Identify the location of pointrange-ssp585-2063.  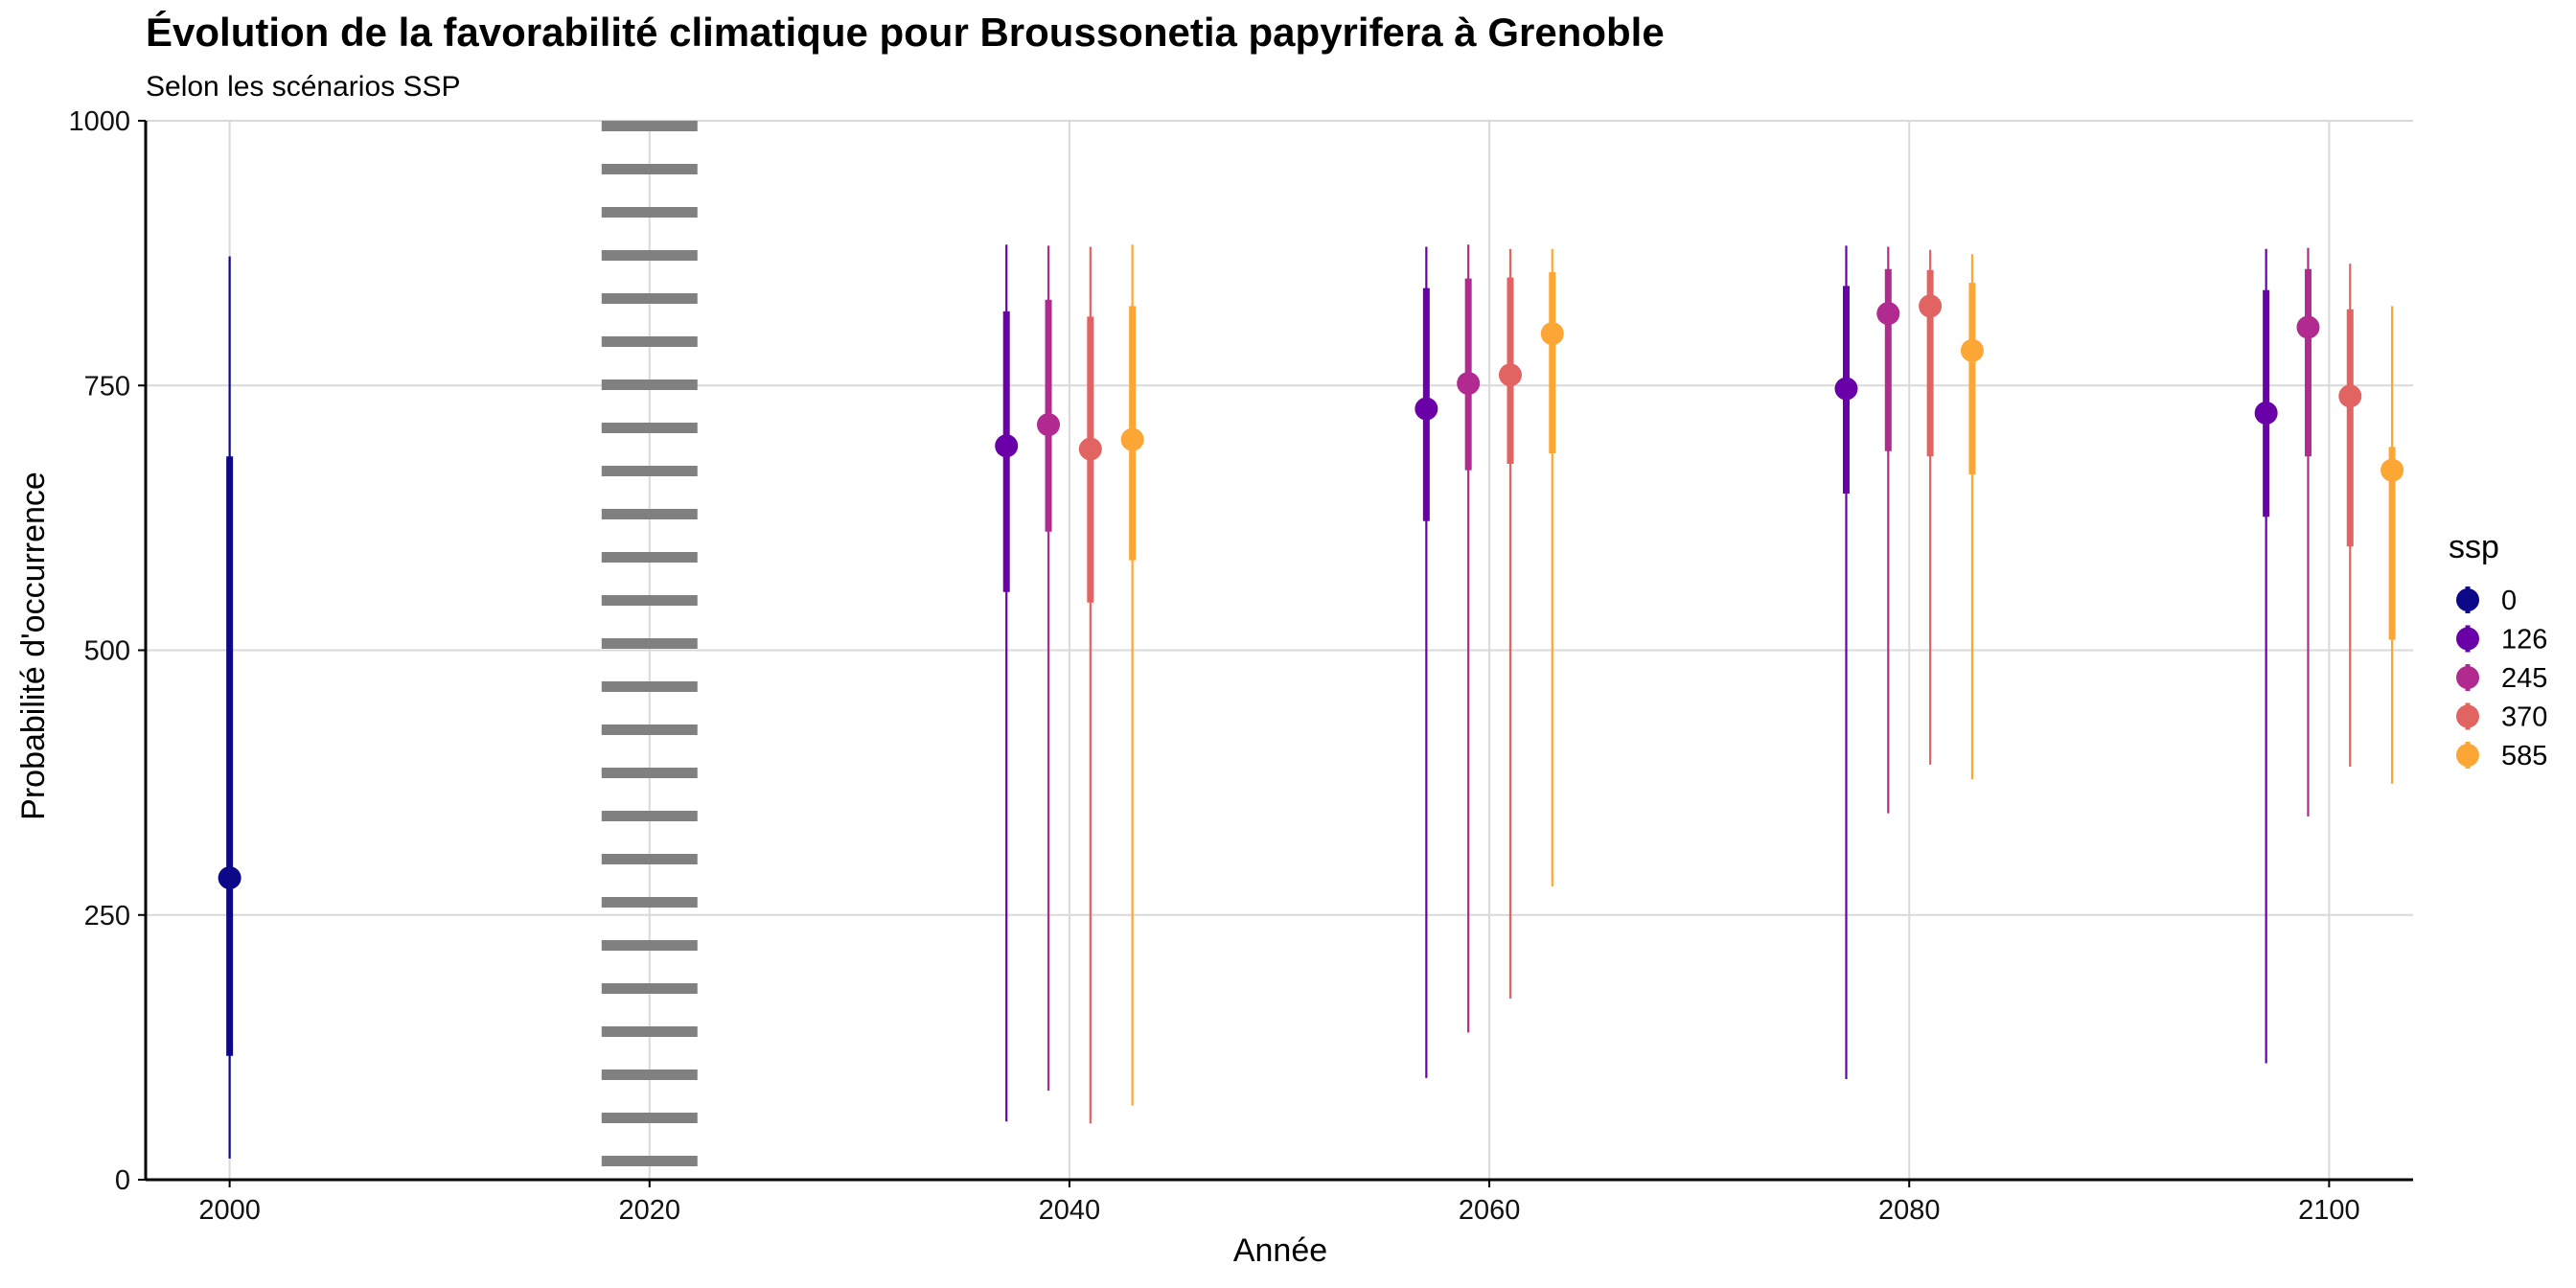
(1552, 567).